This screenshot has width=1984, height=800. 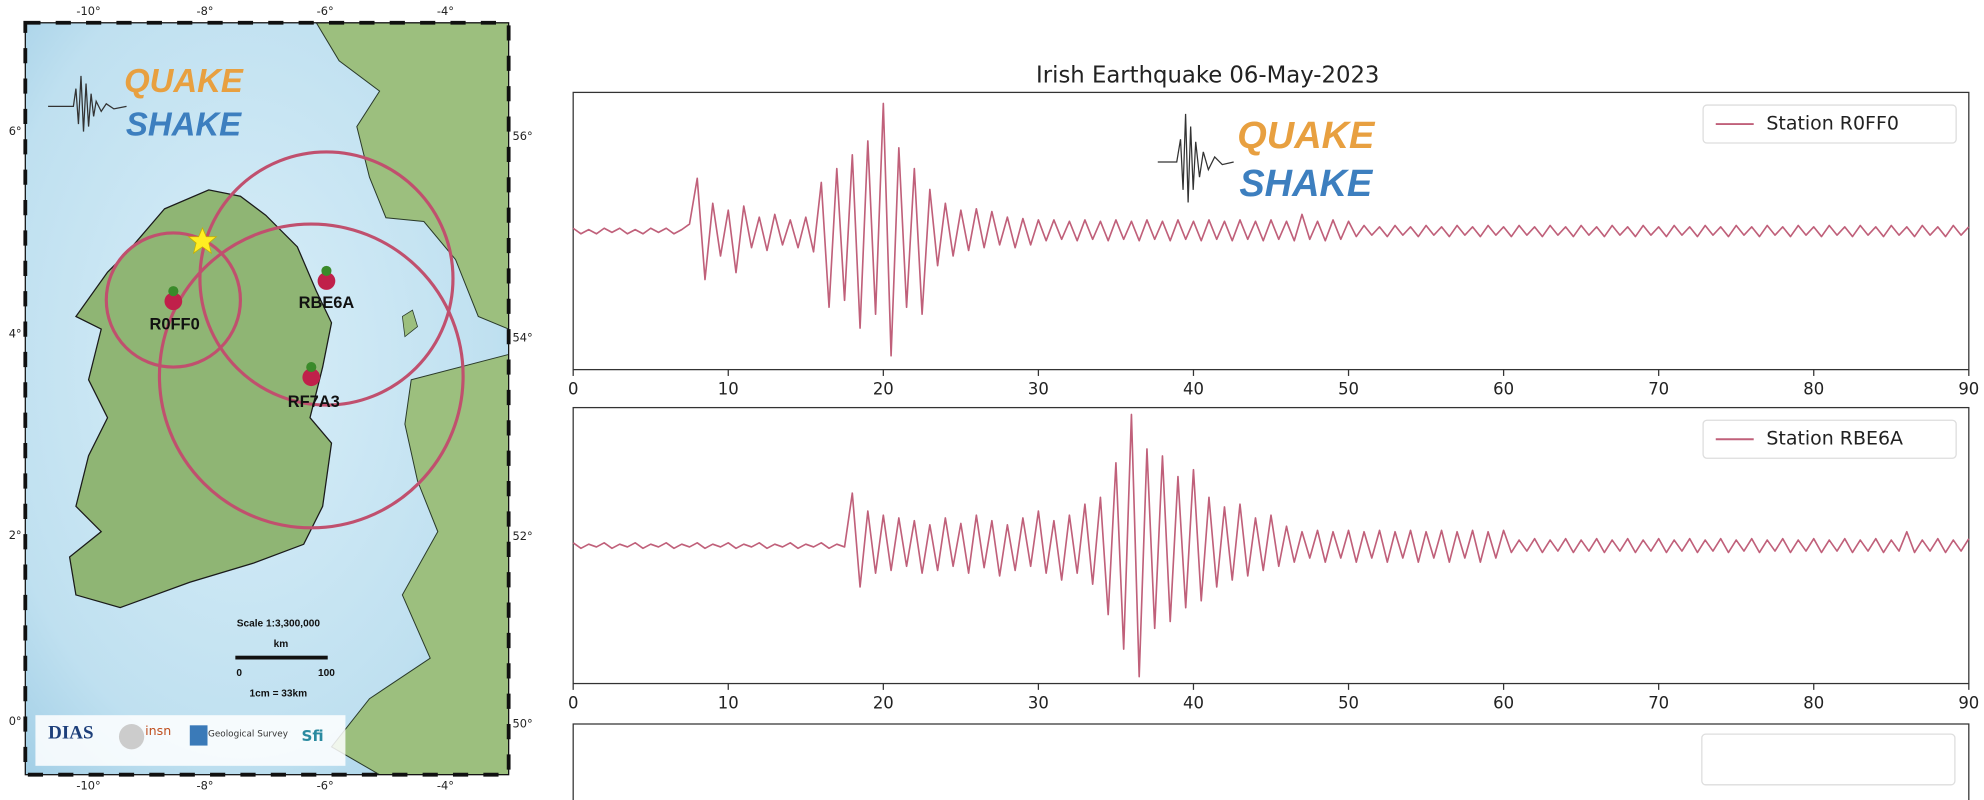 What do you see at coordinates (314, 402) in the screenshot?
I see `station-label: RF7A3` at bounding box center [314, 402].